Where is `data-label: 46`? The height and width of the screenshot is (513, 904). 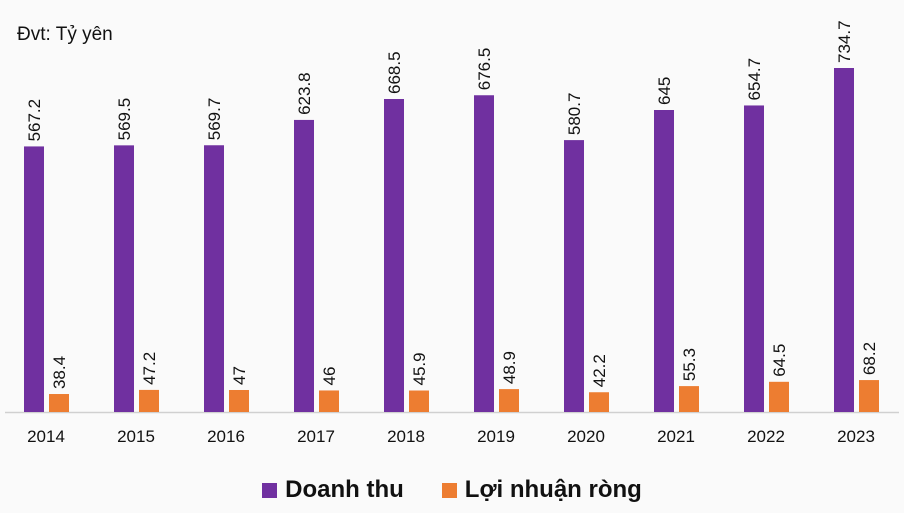
data-label: 46 is located at coordinates (329, 376).